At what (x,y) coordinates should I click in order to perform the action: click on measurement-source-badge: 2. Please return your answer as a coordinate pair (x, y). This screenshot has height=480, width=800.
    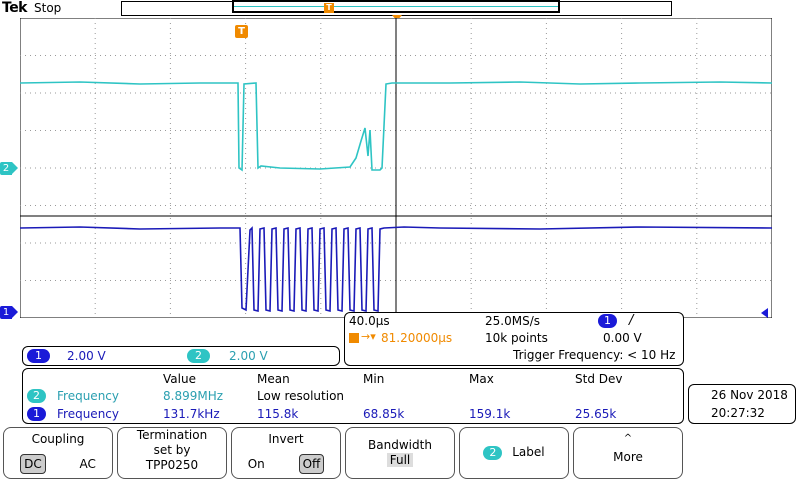
    Looking at the image, I should click on (36, 396).